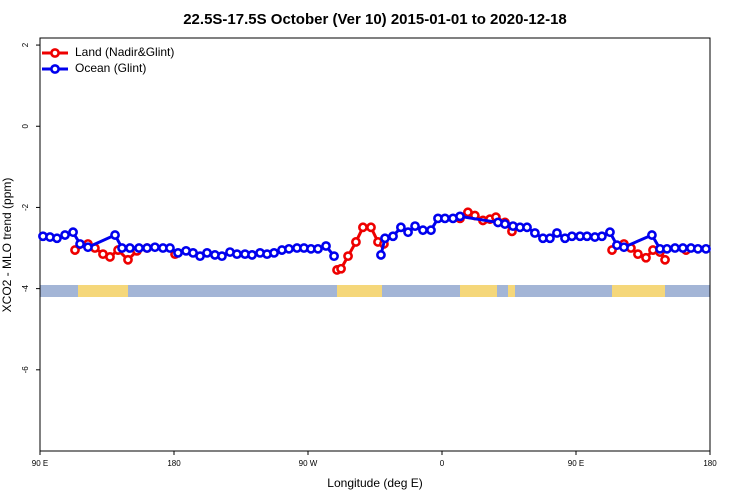 The height and width of the screenshot is (500, 750). What do you see at coordinates (374, 483) in the screenshot?
I see `x-axis-label: Longitude (deg E)` at bounding box center [374, 483].